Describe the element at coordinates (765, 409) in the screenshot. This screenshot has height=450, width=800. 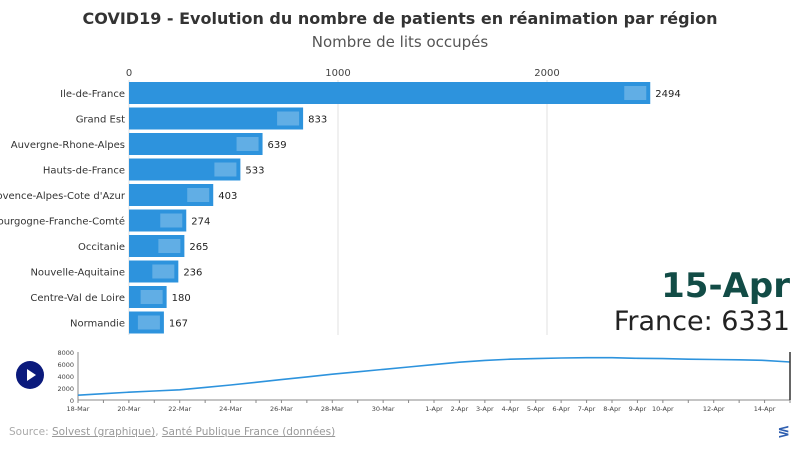
I see `x-tick-label: 14-Apr` at that location.